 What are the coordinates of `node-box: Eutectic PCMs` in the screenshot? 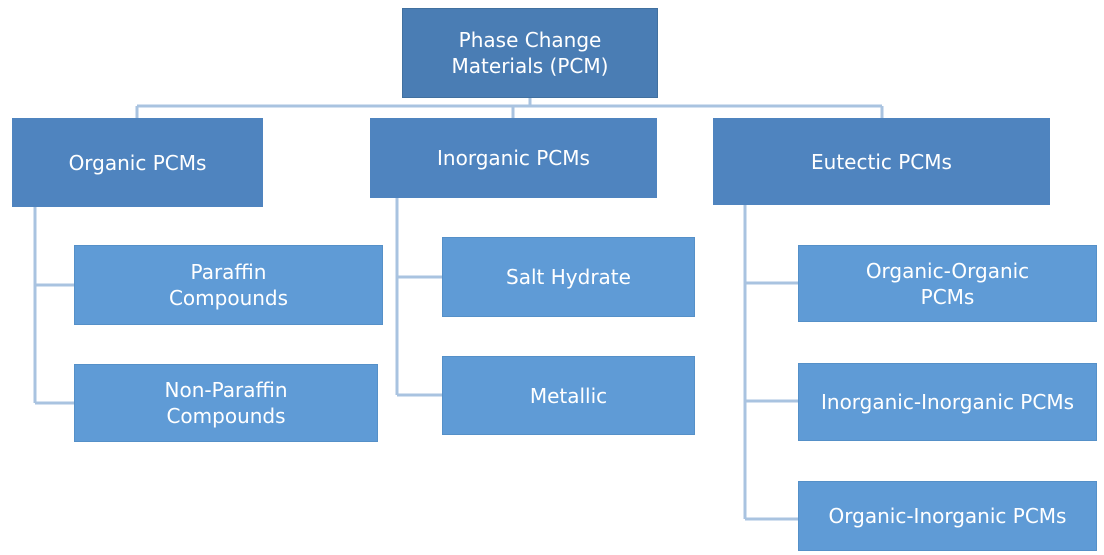 It's located at (881, 161).